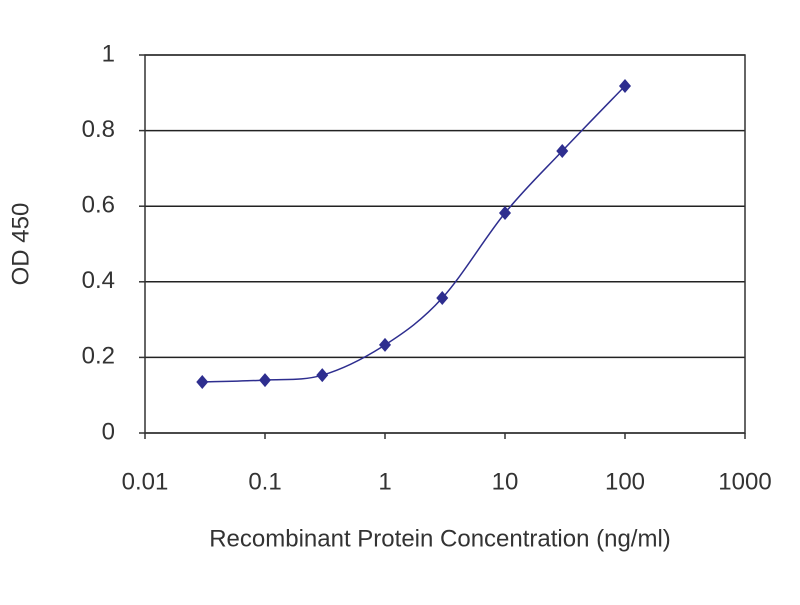 The height and width of the screenshot is (605, 800). Describe the element at coordinates (20, 244) in the screenshot. I see `y-axis-label: OD 450` at that location.